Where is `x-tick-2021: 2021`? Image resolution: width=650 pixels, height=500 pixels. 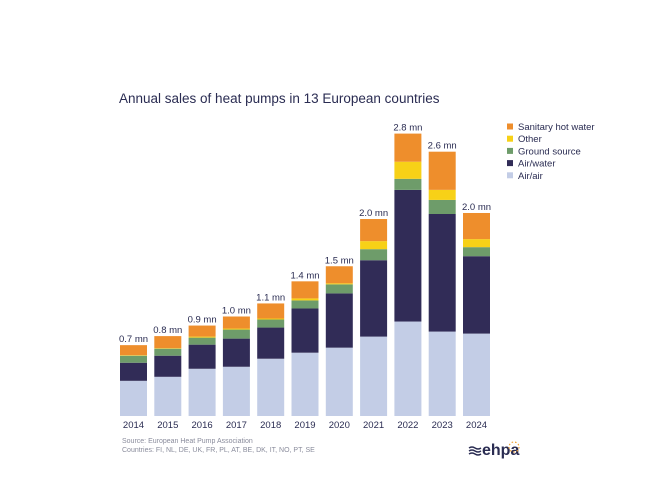
x-tick-2021: 2021 is located at coordinates (373, 425).